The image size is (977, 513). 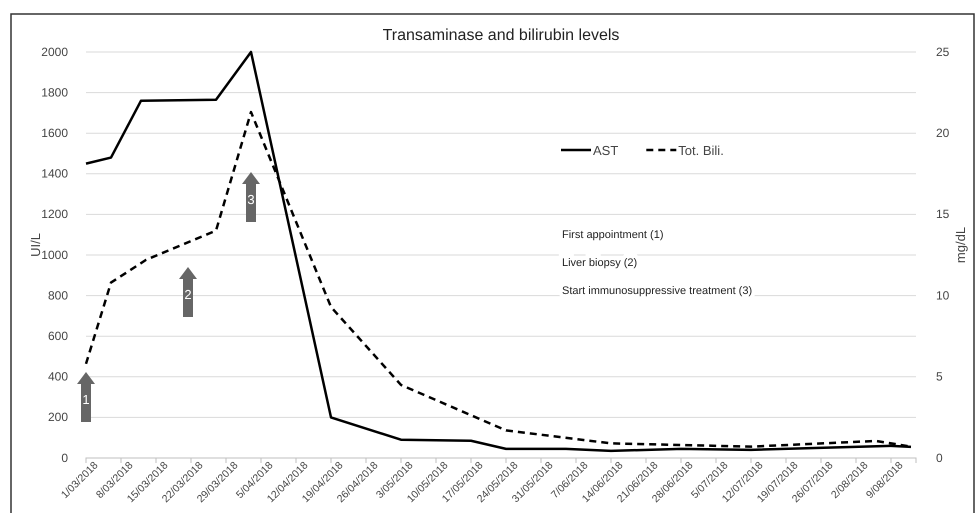 I want to click on y-tick-label: 200, so click(x=58, y=417).